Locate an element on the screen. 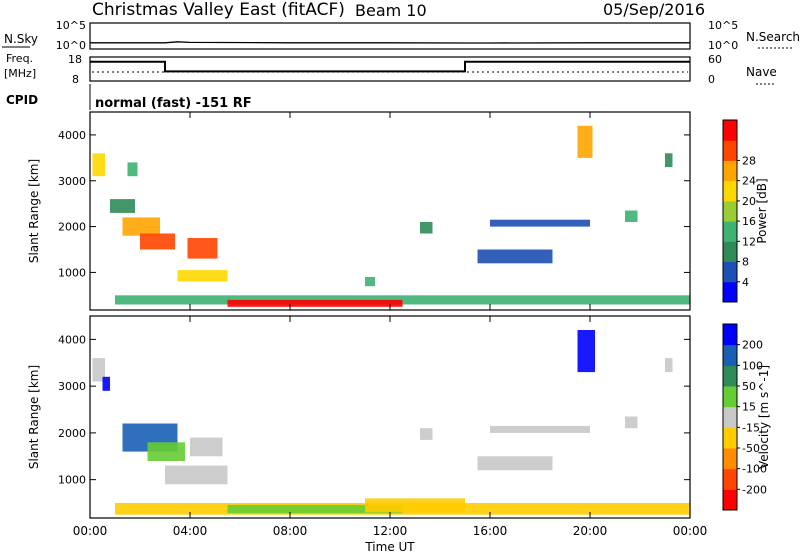 The height and width of the screenshot is (558, 800). station-title: Christmas Valley East (fitACF) is located at coordinates (218, 10).